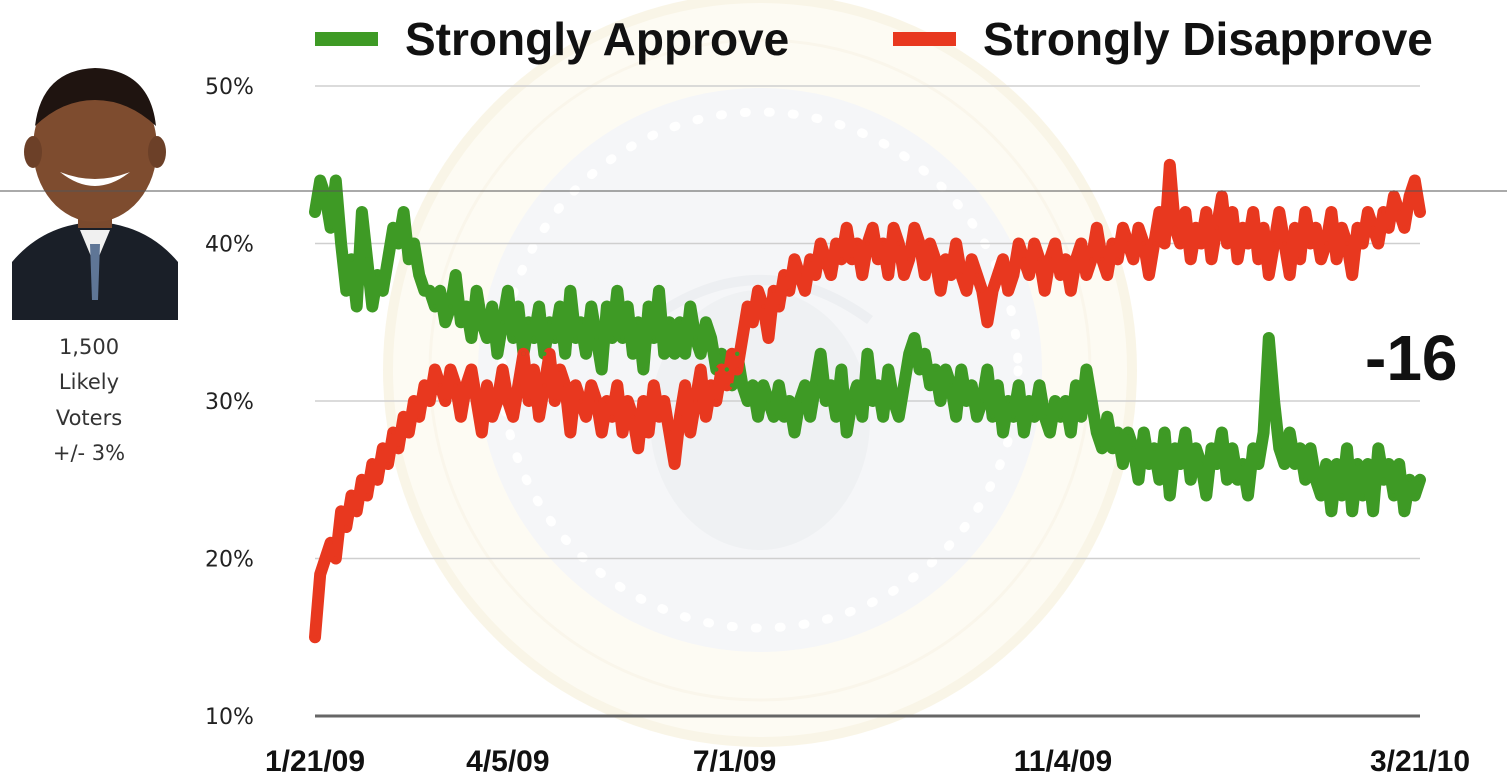 The image size is (1507, 779). Describe the element at coordinates (89, 347) in the screenshot. I see `sample-size-text: 1,500` at that location.